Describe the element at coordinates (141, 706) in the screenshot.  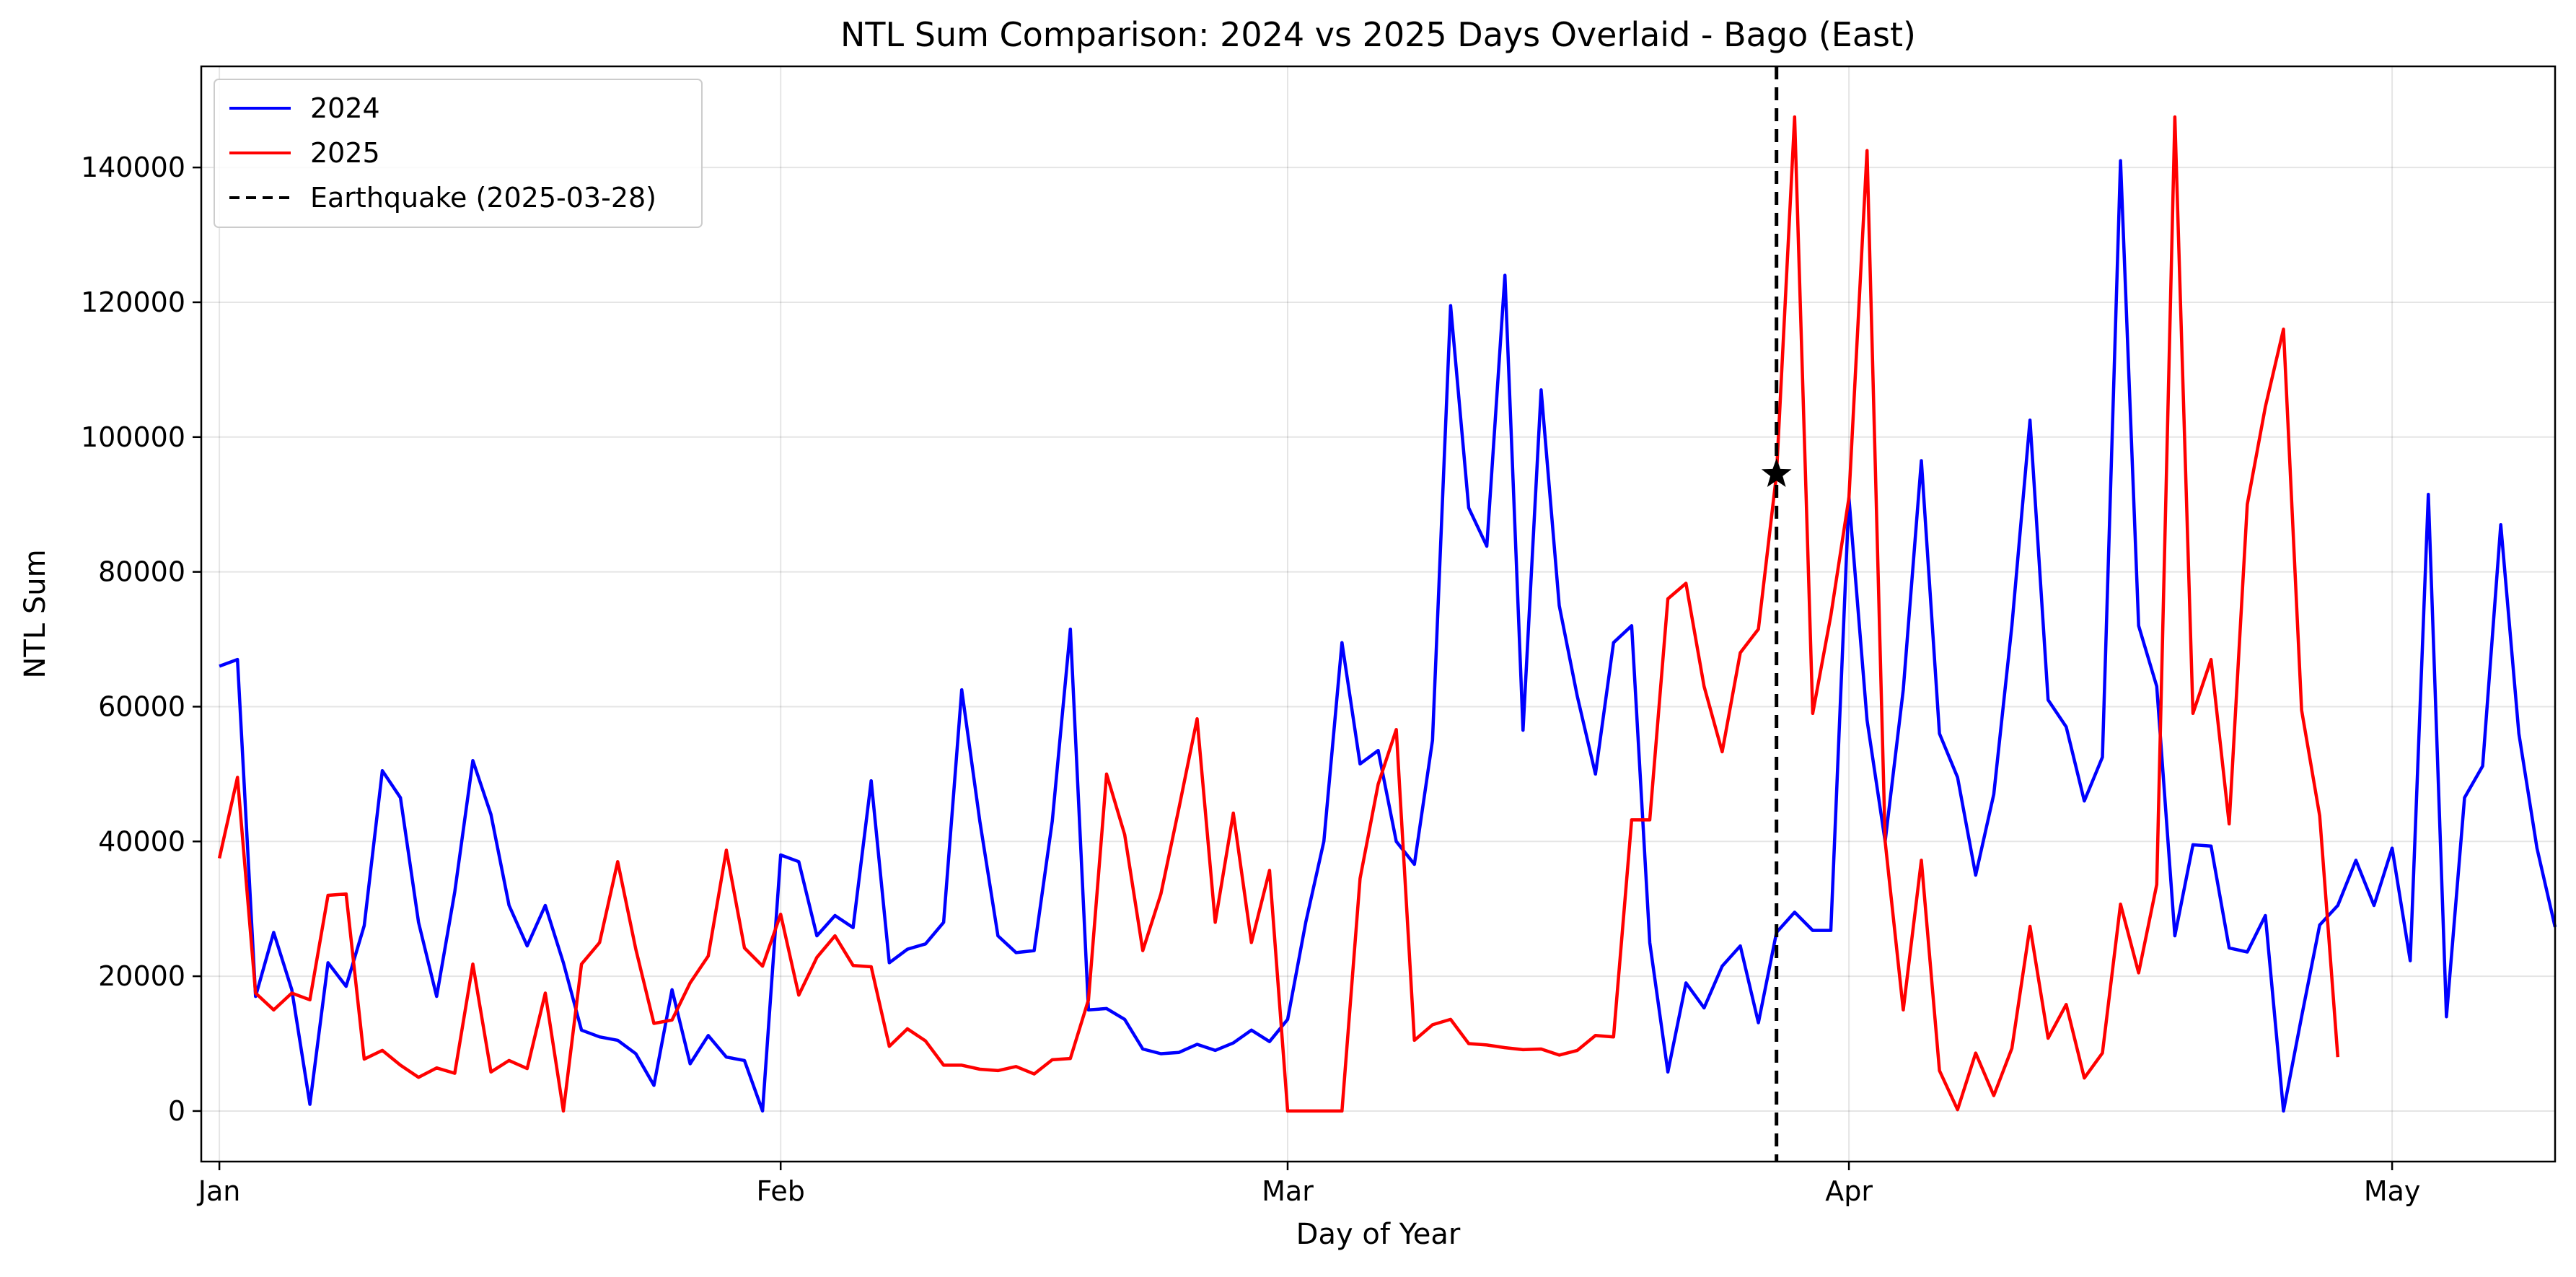
I see `y-tick-label: 60000` at that location.